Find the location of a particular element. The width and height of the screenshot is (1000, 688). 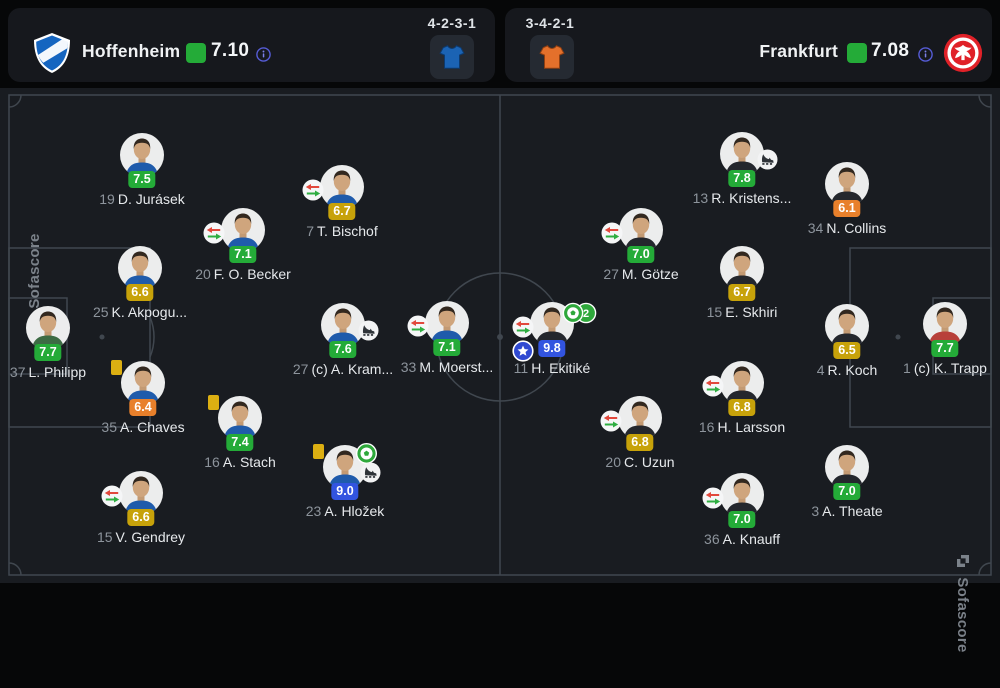

home-team-rating: 7.10 is located at coordinates (230, 50).